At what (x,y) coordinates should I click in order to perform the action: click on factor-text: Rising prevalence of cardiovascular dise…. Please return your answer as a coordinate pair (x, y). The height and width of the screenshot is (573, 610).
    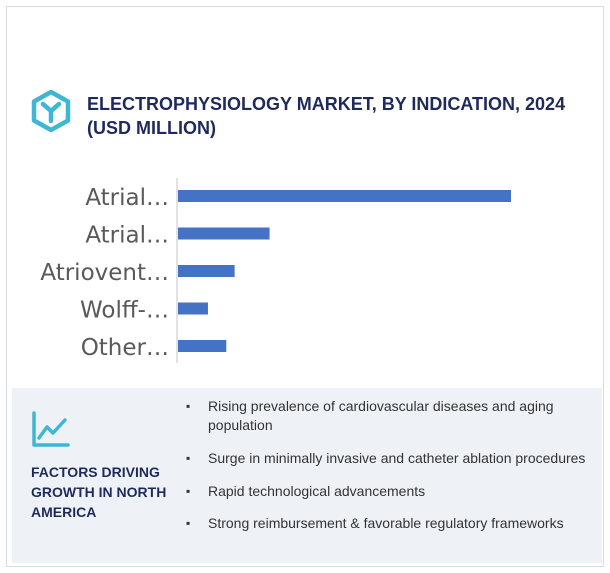
    Looking at the image, I should click on (381, 415).